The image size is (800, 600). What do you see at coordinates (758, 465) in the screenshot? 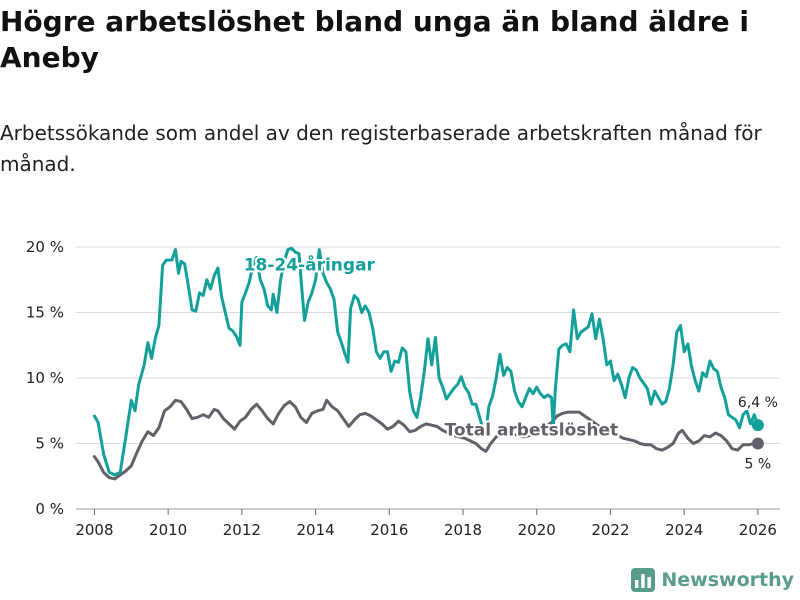
I see `end-label-total: 5 %` at bounding box center [758, 465].